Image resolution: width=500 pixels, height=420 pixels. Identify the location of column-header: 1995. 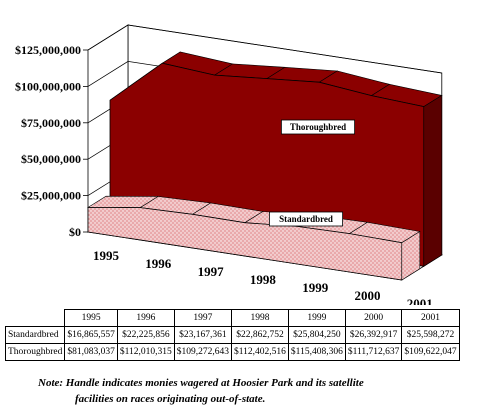
(91, 318).